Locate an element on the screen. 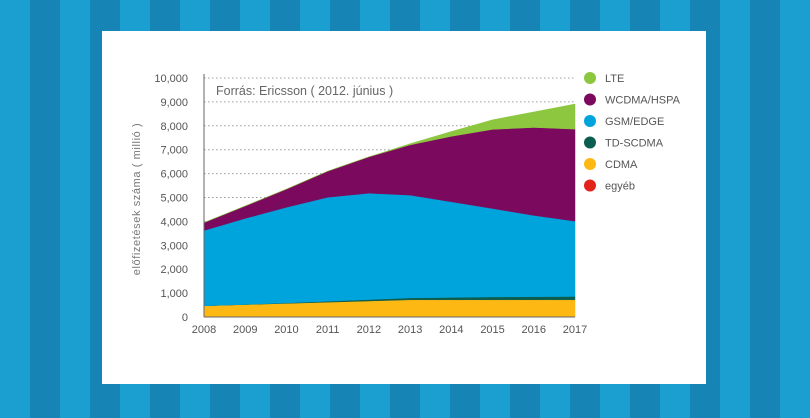 Image resolution: width=810 pixels, height=418 pixels. x-tick-label: 2017 is located at coordinates (575, 330).